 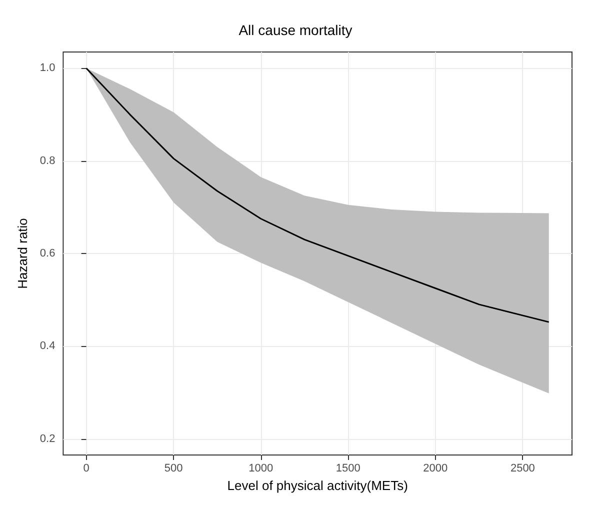 I want to click on y-axis-title: Hazard ratio, so click(x=22, y=253).